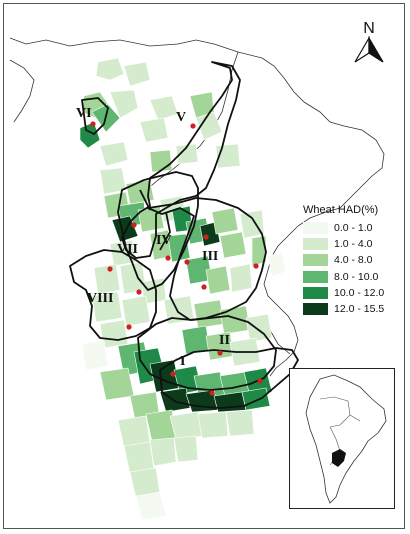  Describe the element at coordinates (84, 113) in the screenshot. I see `region-label-vi: VI` at that location.